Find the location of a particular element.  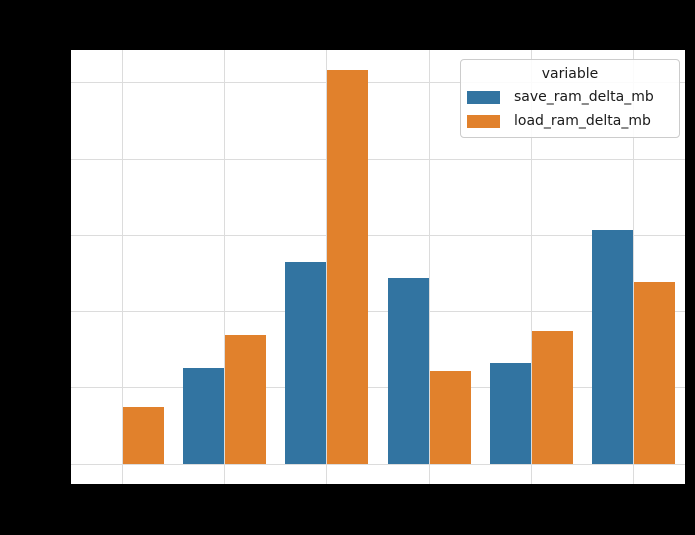

legend-label-save: save_ram_delta_mb is located at coordinates (584, 97).